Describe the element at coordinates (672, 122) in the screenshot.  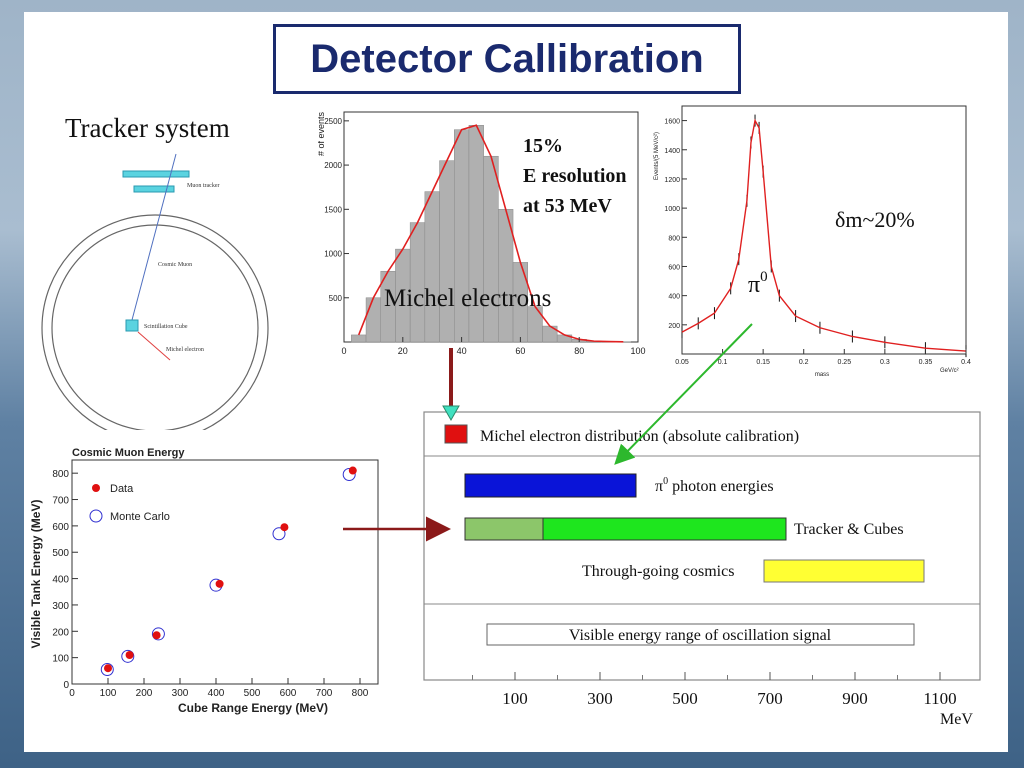
I see `pi0-y-tick-label: 1600` at that location.